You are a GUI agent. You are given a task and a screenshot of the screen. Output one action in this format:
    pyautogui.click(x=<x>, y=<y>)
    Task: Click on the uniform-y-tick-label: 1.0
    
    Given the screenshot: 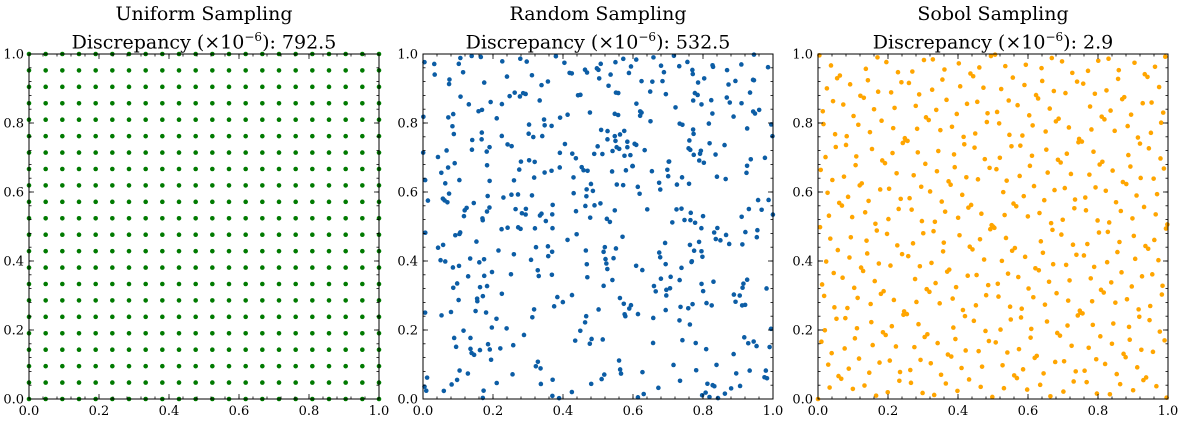 What is the action you would take?
    pyautogui.click(x=13, y=55)
    